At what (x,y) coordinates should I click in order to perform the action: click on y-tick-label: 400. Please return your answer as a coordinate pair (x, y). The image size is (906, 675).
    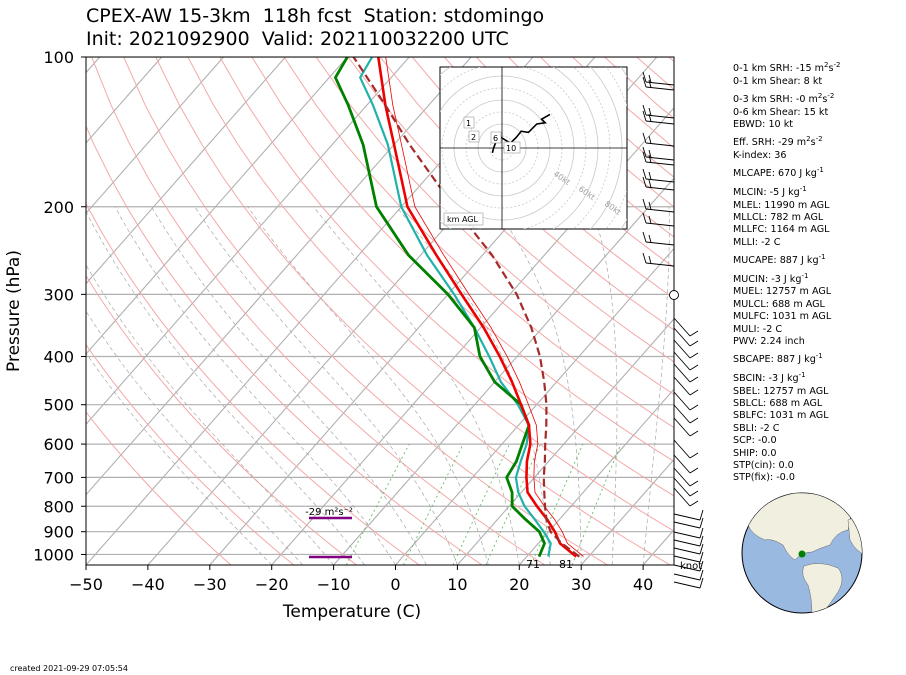
    Looking at the image, I should click on (58, 357).